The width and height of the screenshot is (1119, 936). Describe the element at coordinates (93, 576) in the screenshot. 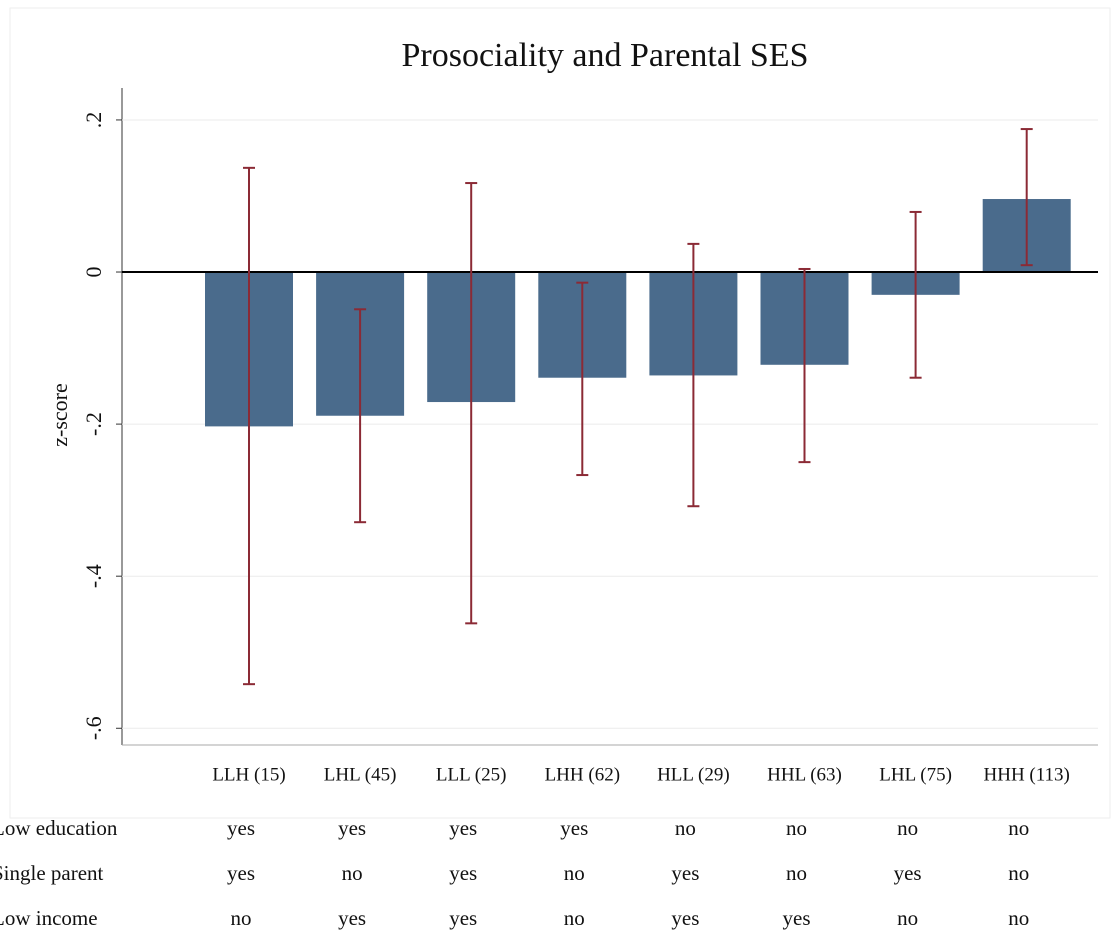

I see `y-tick-label: -.4` at that location.